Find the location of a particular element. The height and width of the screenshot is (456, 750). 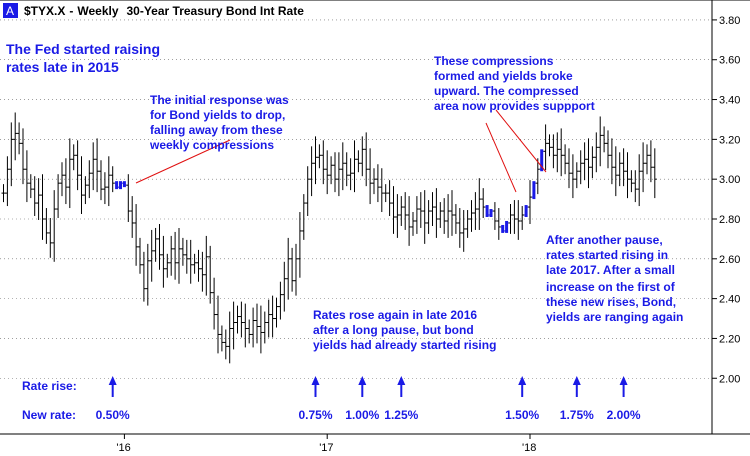

x-tick-label: '18 is located at coordinates (529, 448).